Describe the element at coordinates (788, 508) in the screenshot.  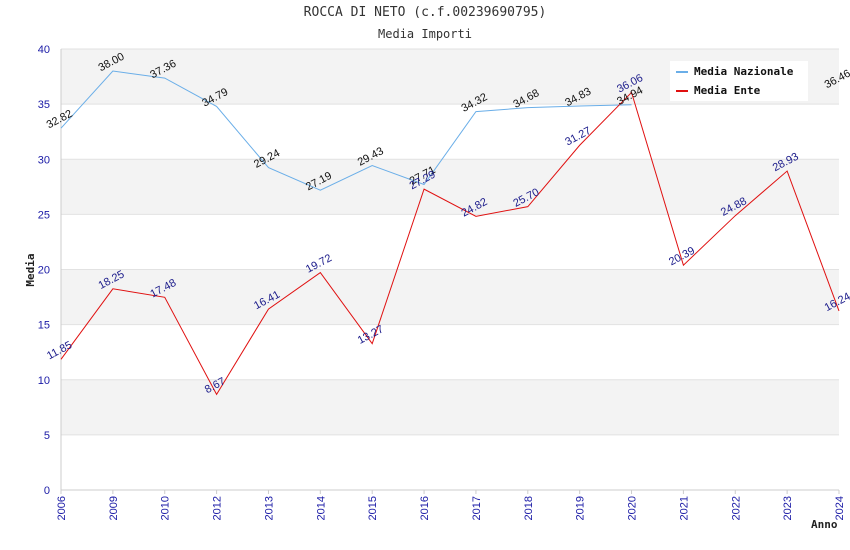
I see `x-tick-label: 2023` at that location.